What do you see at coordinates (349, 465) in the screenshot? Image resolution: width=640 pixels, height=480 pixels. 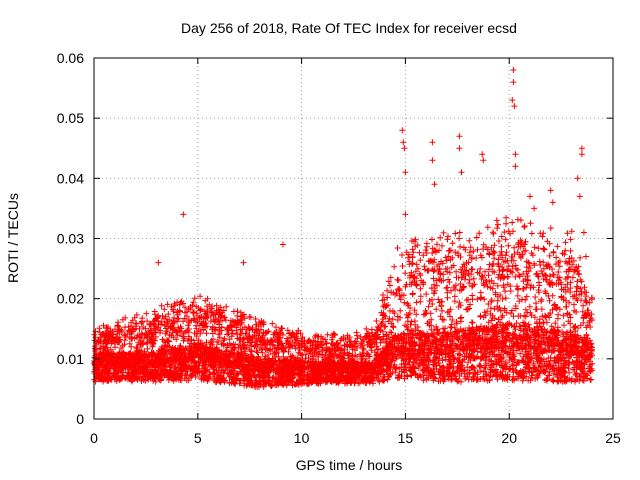 I see `x-axis-label: GPS time / hours` at bounding box center [349, 465].